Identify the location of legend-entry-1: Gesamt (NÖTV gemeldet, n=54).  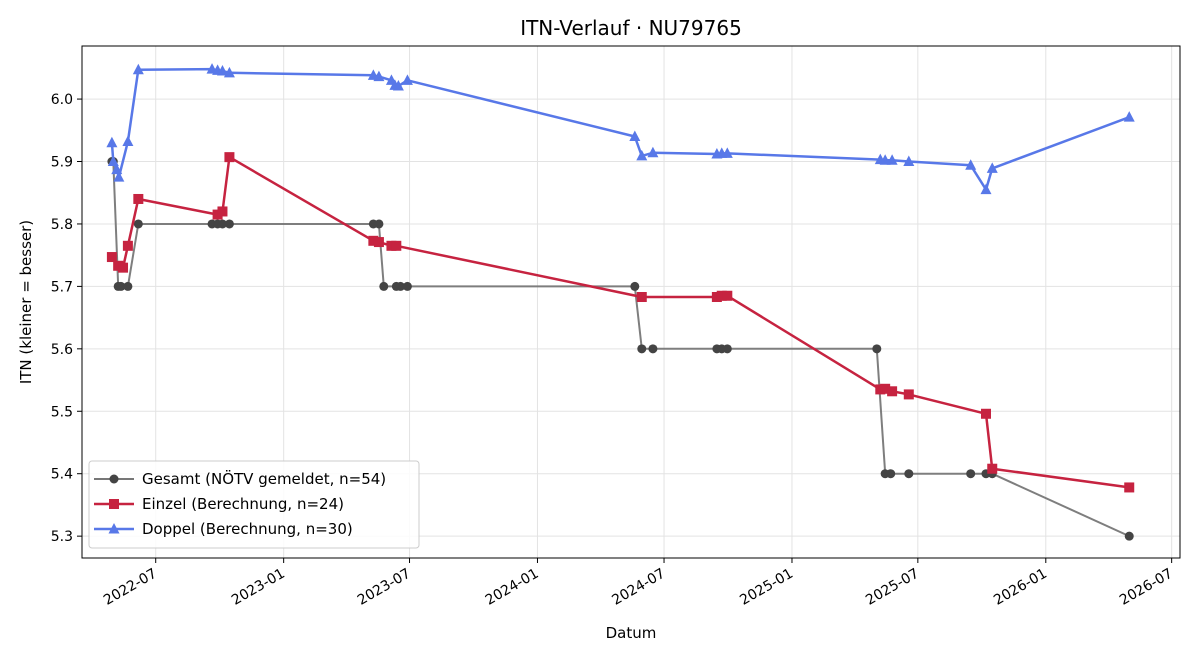
(240, 478).